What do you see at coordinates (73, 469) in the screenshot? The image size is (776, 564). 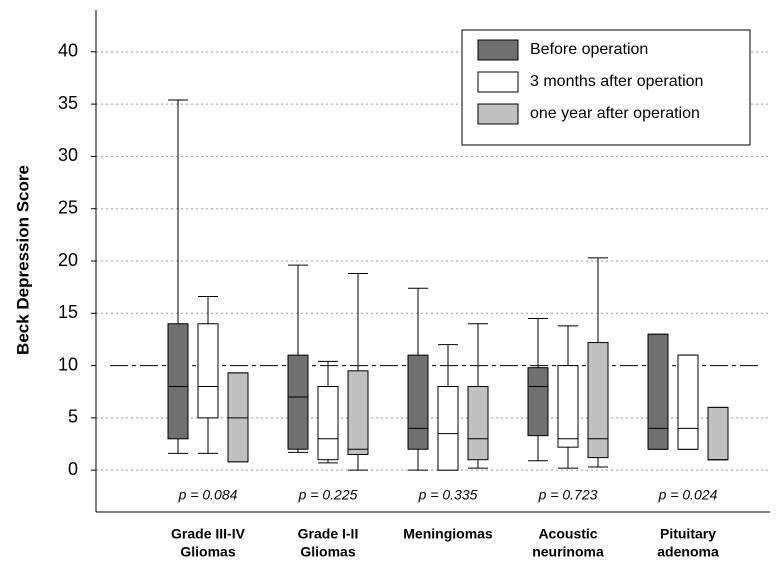 I see `y-tick-label: 0` at bounding box center [73, 469].